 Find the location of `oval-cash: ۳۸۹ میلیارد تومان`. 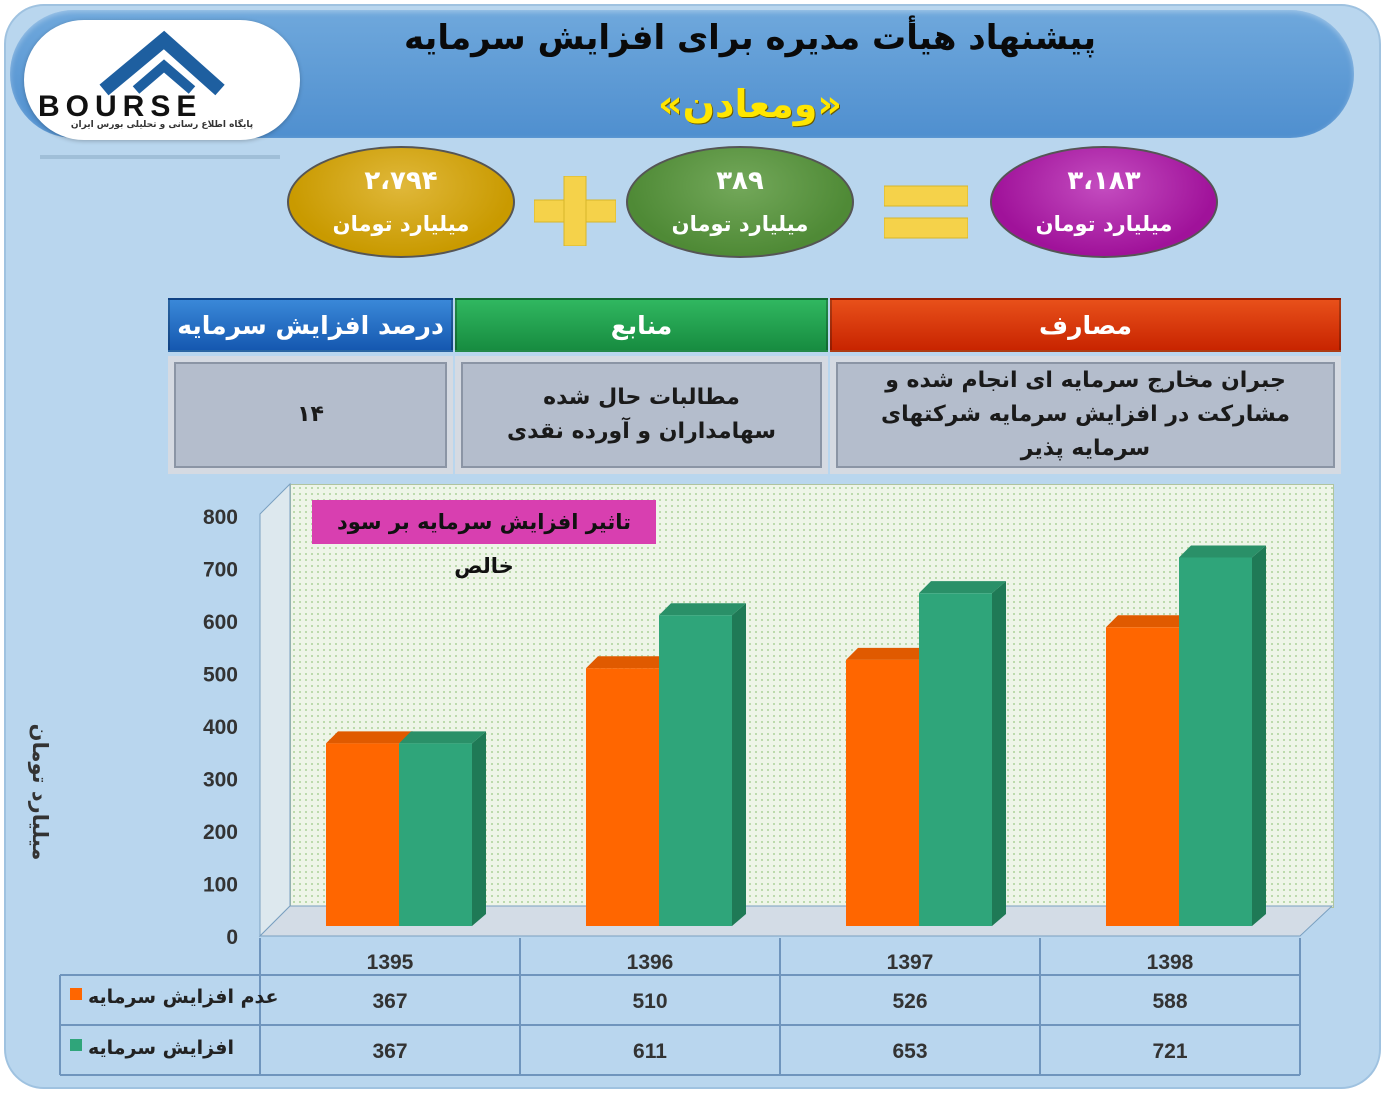

oval-cash: ۳۸۹ میلیارد تومان is located at coordinates (740, 202).